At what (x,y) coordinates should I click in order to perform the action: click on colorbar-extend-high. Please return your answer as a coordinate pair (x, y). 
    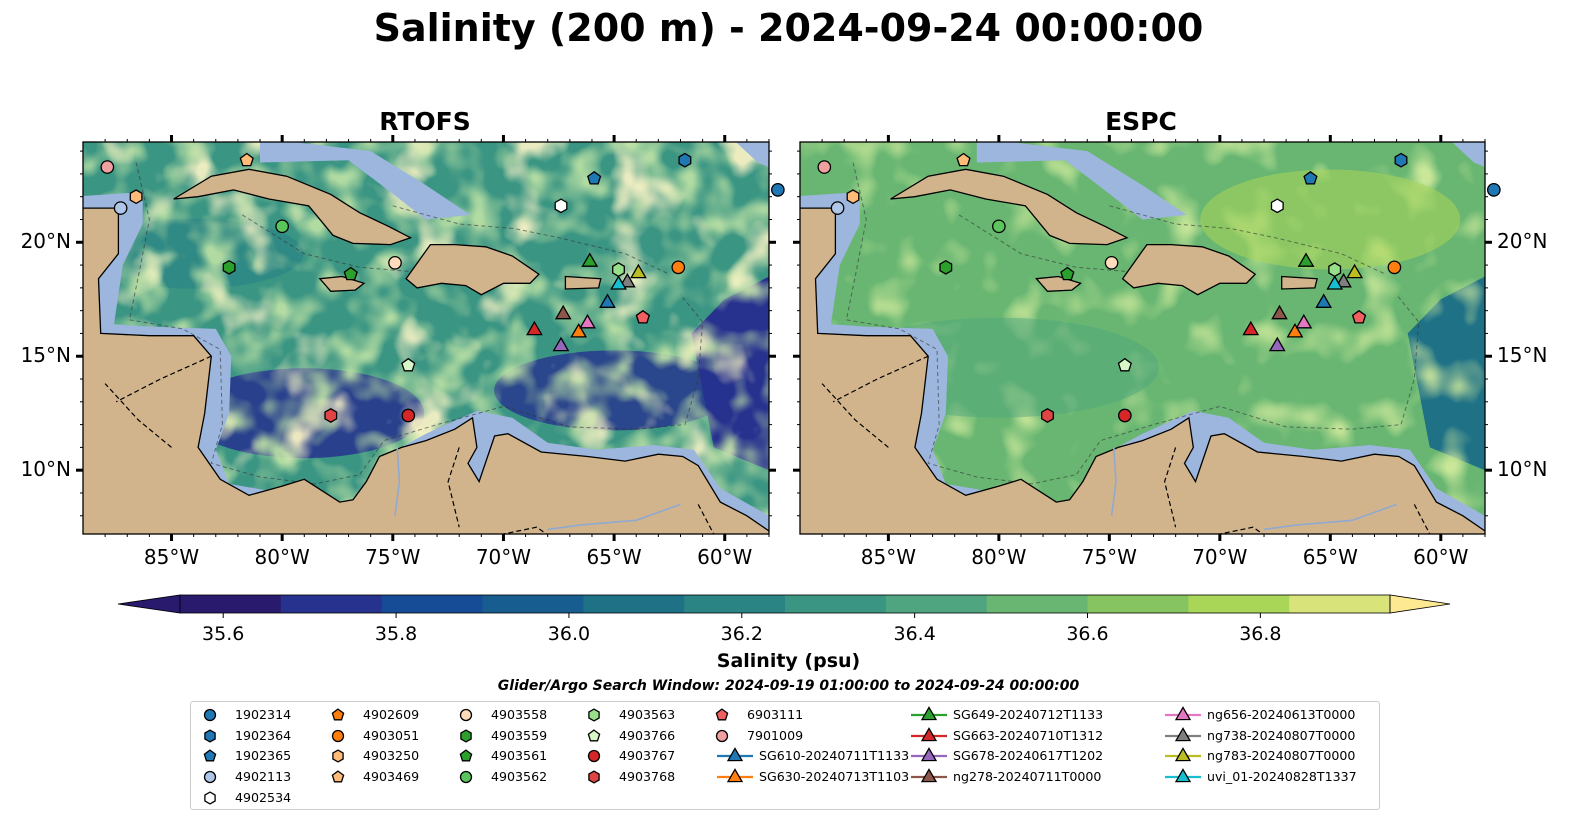
    Looking at the image, I should click on (1420, 604).